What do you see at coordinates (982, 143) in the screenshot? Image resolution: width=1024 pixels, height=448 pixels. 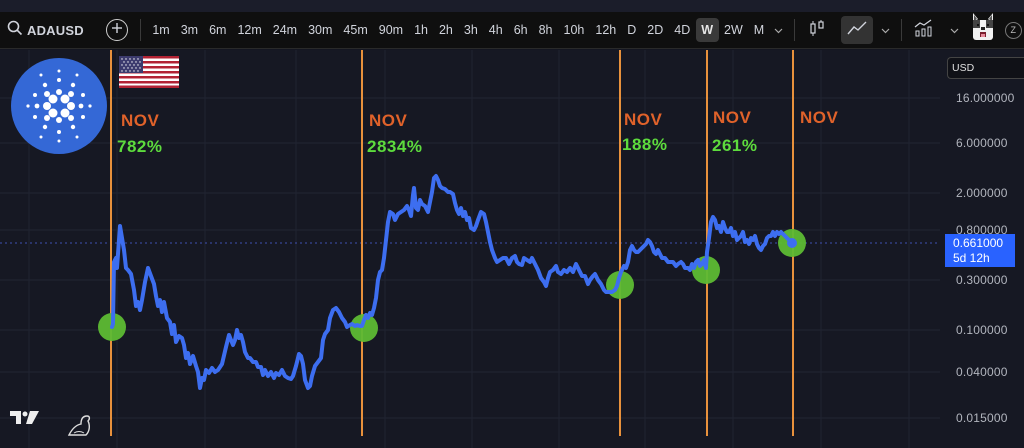 I see `price-tick: 6.000000` at bounding box center [982, 143].